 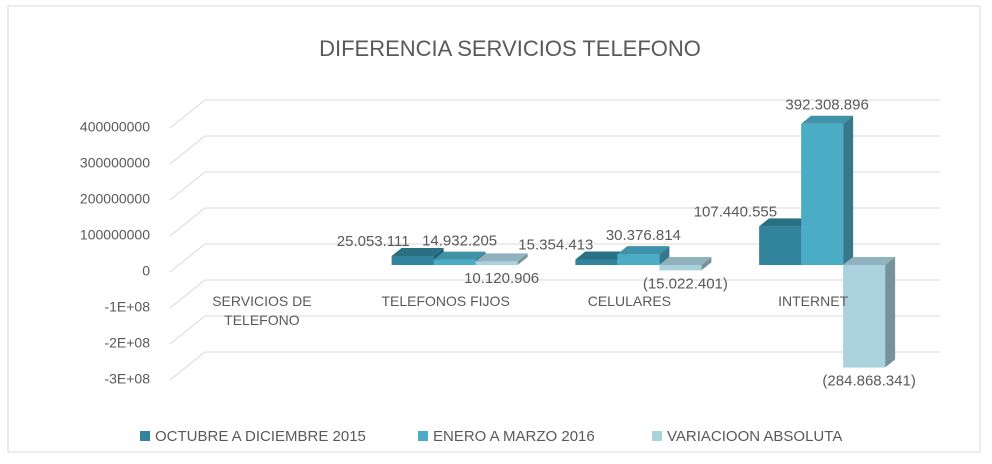 What do you see at coordinates (459, 241) in the screenshot?
I see `data-label: 14.932.205` at bounding box center [459, 241].